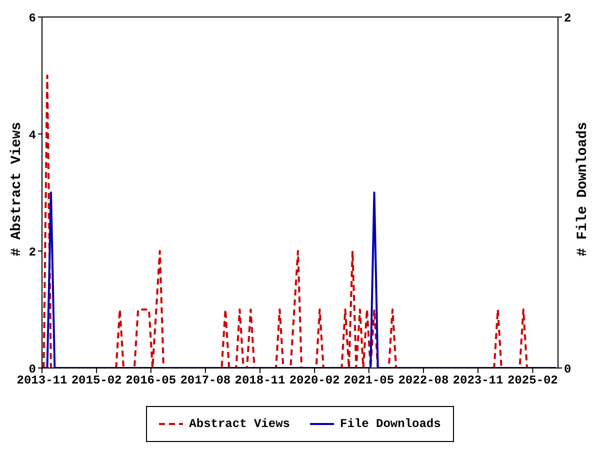 This screenshot has height=450, width=600. What do you see at coordinates (42, 381) in the screenshot?
I see `x-tick-label: 2013-11` at bounding box center [42, 381].